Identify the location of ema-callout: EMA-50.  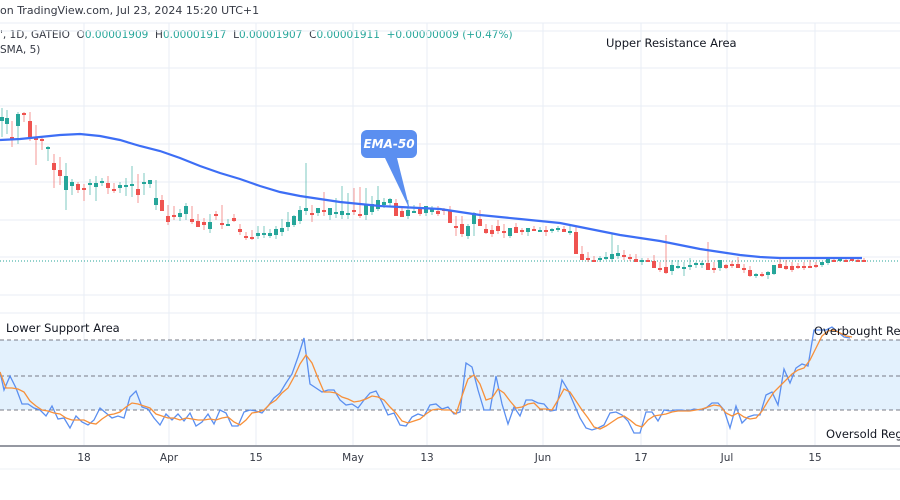
(389, 144).